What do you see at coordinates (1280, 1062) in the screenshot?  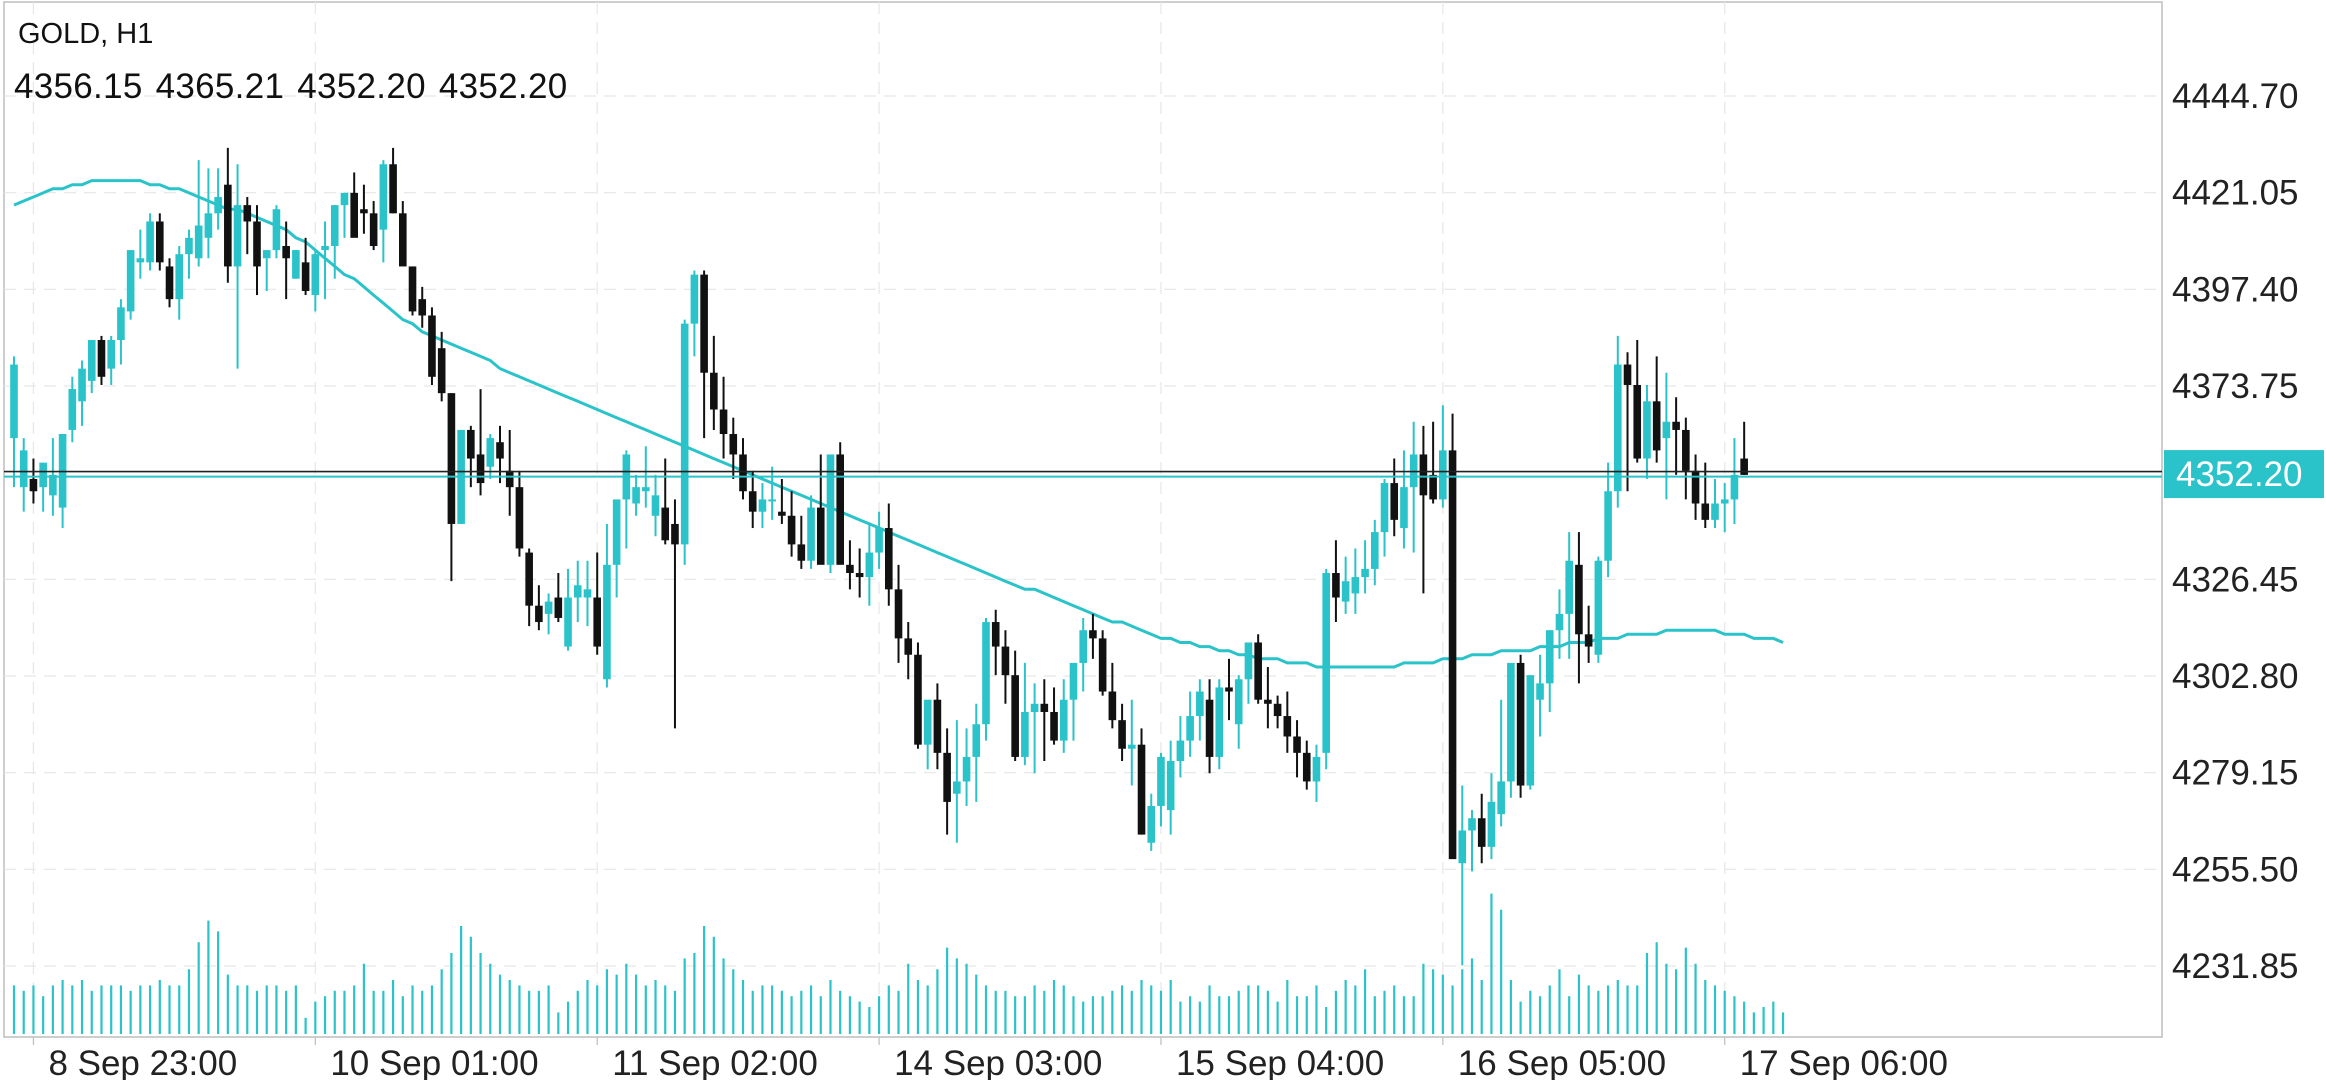 I see `x-tick-label: 15 Sep 04:00` at bounding box center [1280, 1062].